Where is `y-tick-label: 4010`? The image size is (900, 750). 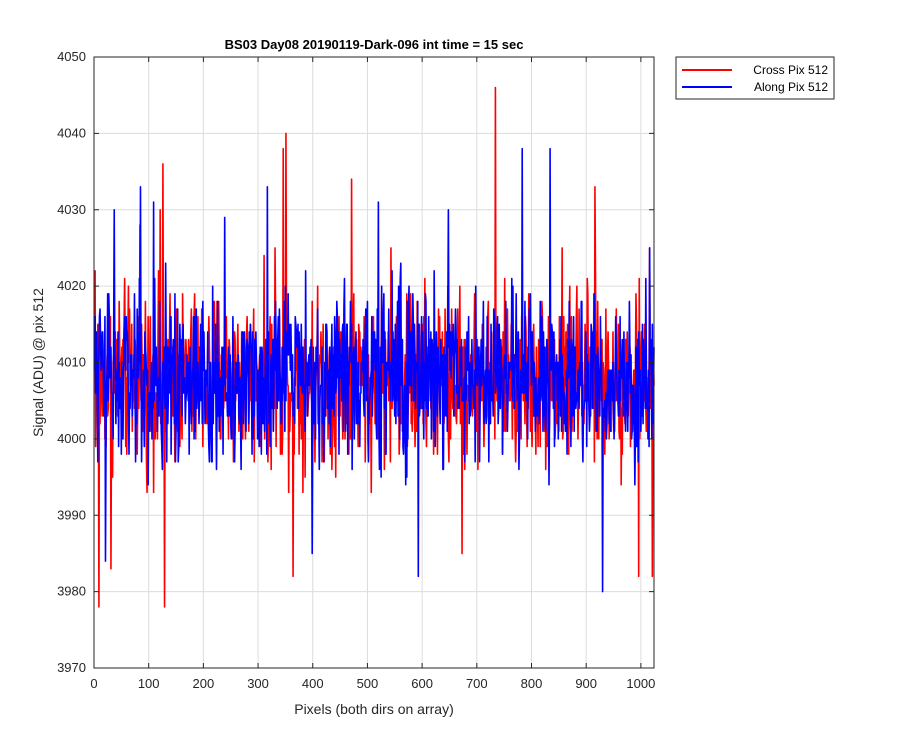 y-tick-label: 4010 is located at coordinates (71, 362).